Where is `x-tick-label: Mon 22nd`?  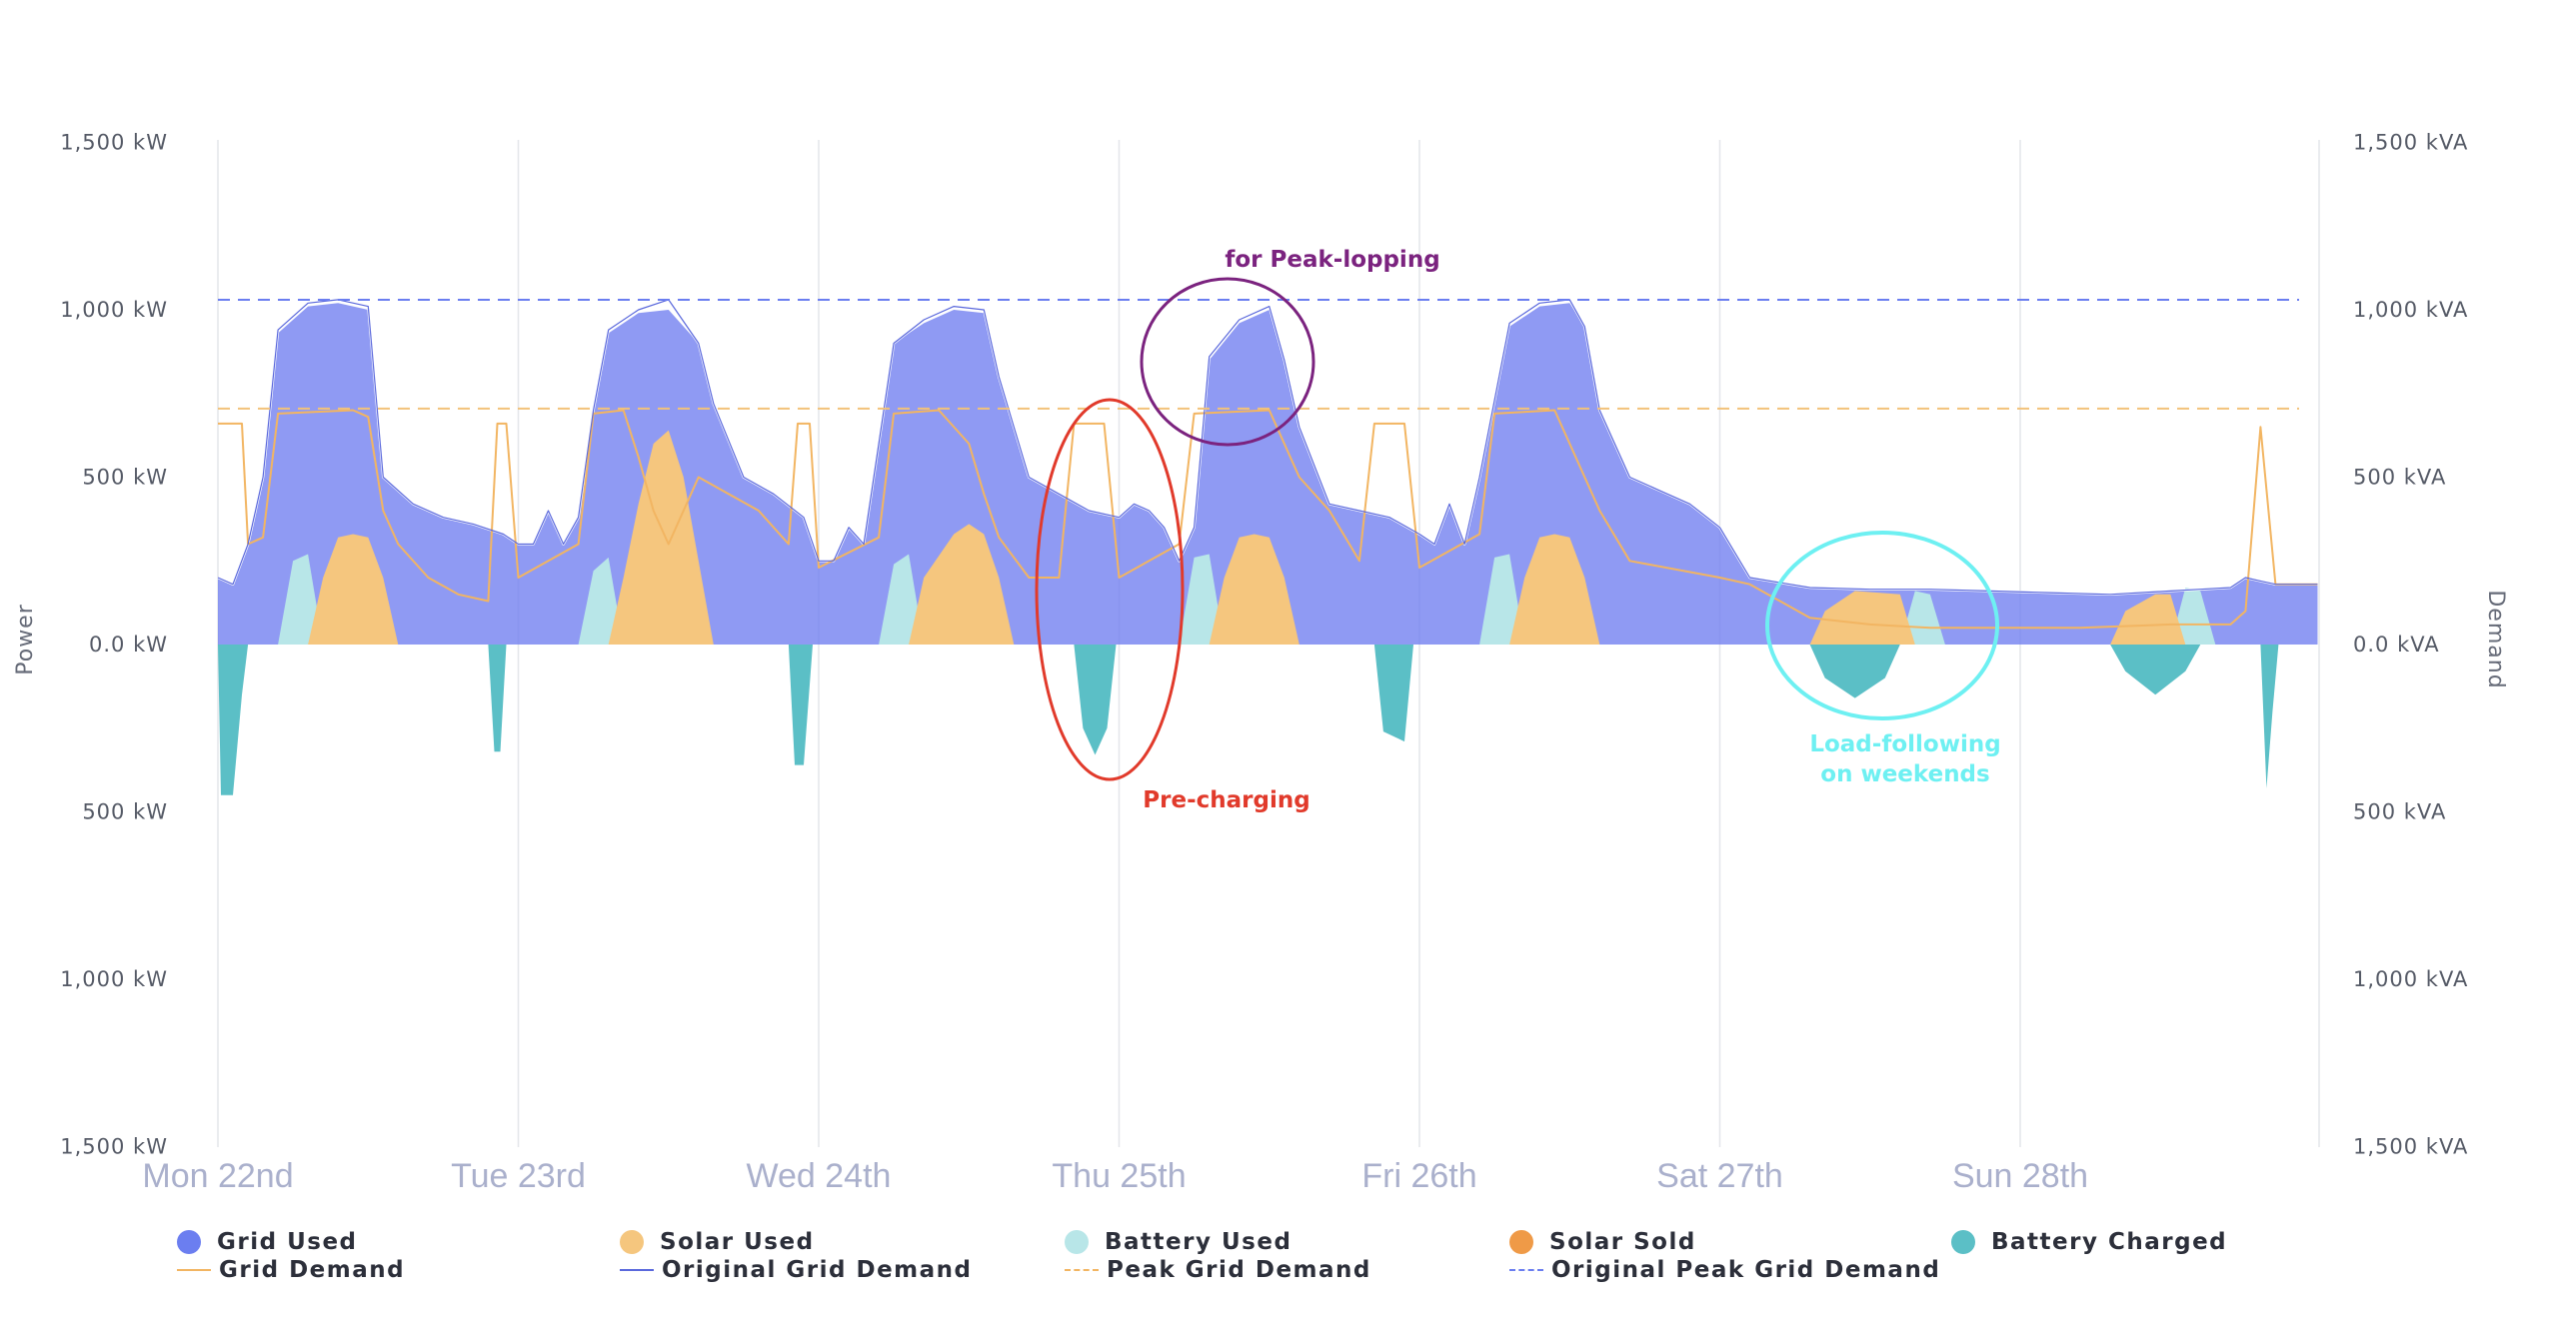 x-tick-label: Mon 22nd is located at coordinates (218, 1176).